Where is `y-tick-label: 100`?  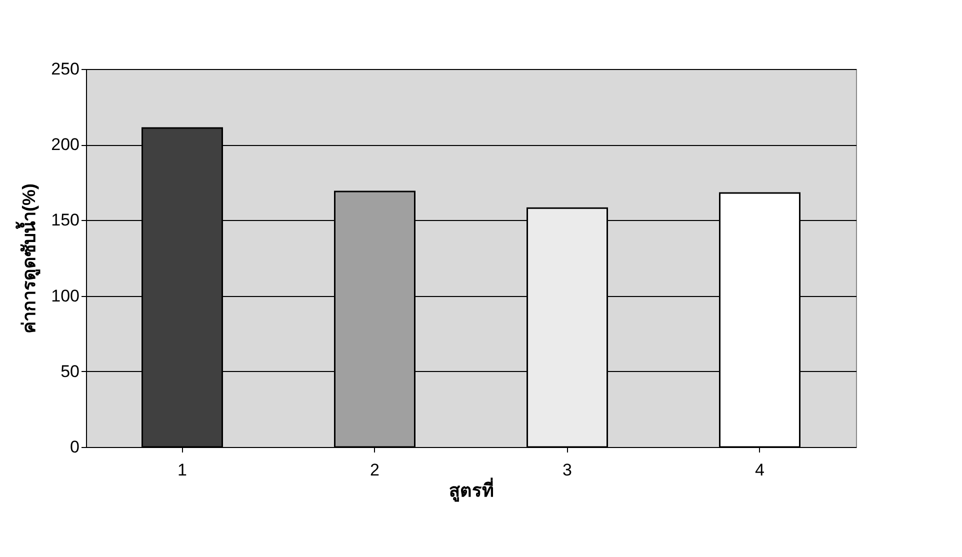
y-tick-label: 100 is located at coordinates (65, 296).